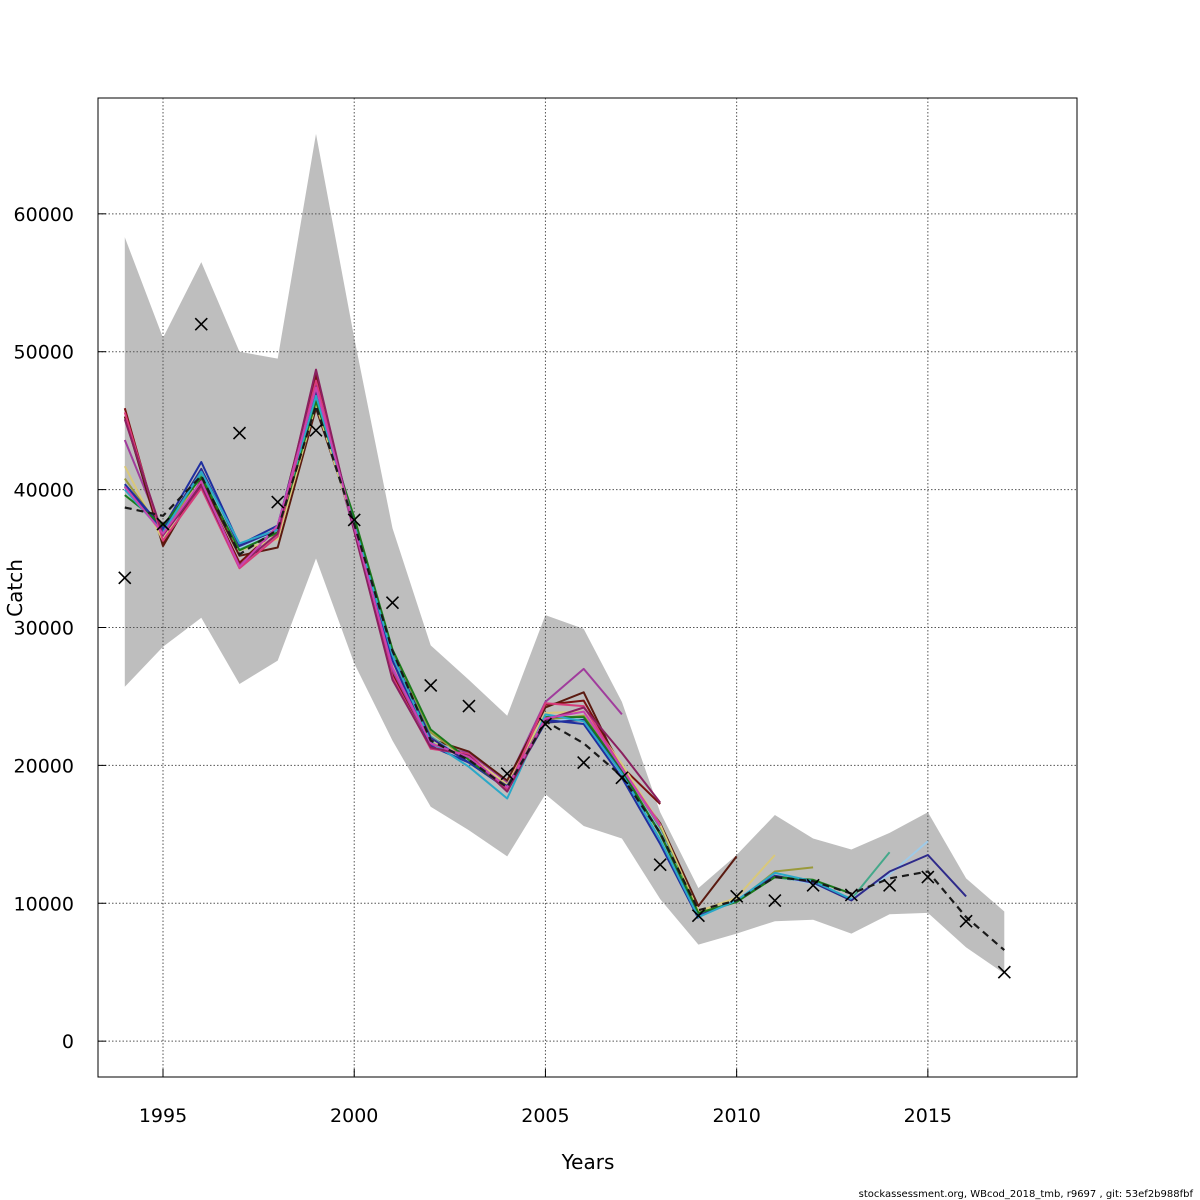 This screenshot has height=1200, width=1200. Describe the element at coordinates (928, 1116) in the screenshot. I see `x-tick-label: 2015` at that location.